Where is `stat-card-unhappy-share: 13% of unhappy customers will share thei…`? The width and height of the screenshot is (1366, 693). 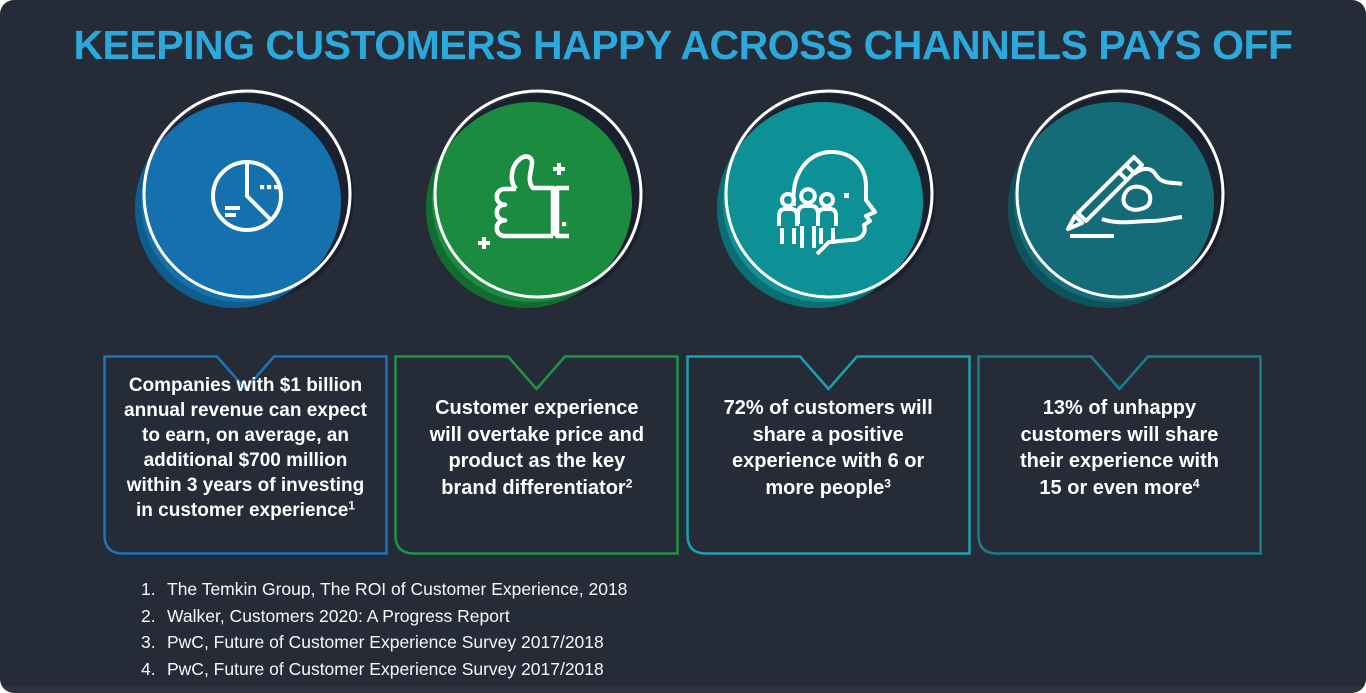 stat-card-unhappy-share: 13% of unhappy customers will share thei… is located at coordinates (1119, 455).